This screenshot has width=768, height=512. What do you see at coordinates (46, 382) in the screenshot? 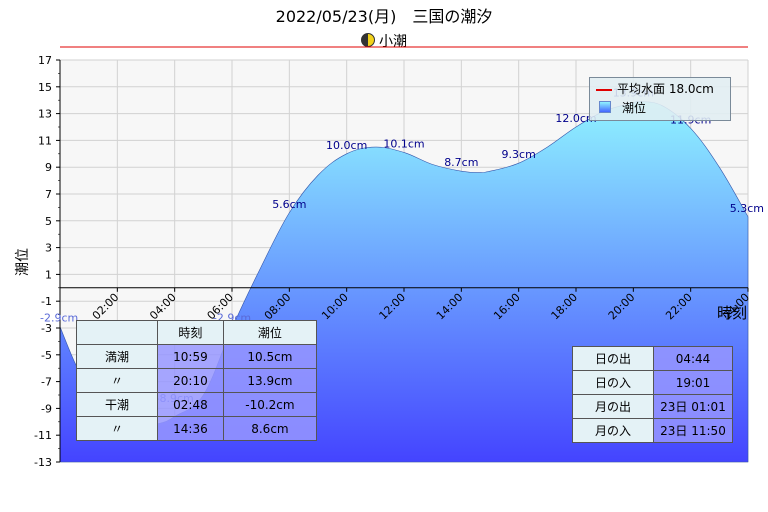
I see `y-tick-label: -7` at bounding box center [46, 382].